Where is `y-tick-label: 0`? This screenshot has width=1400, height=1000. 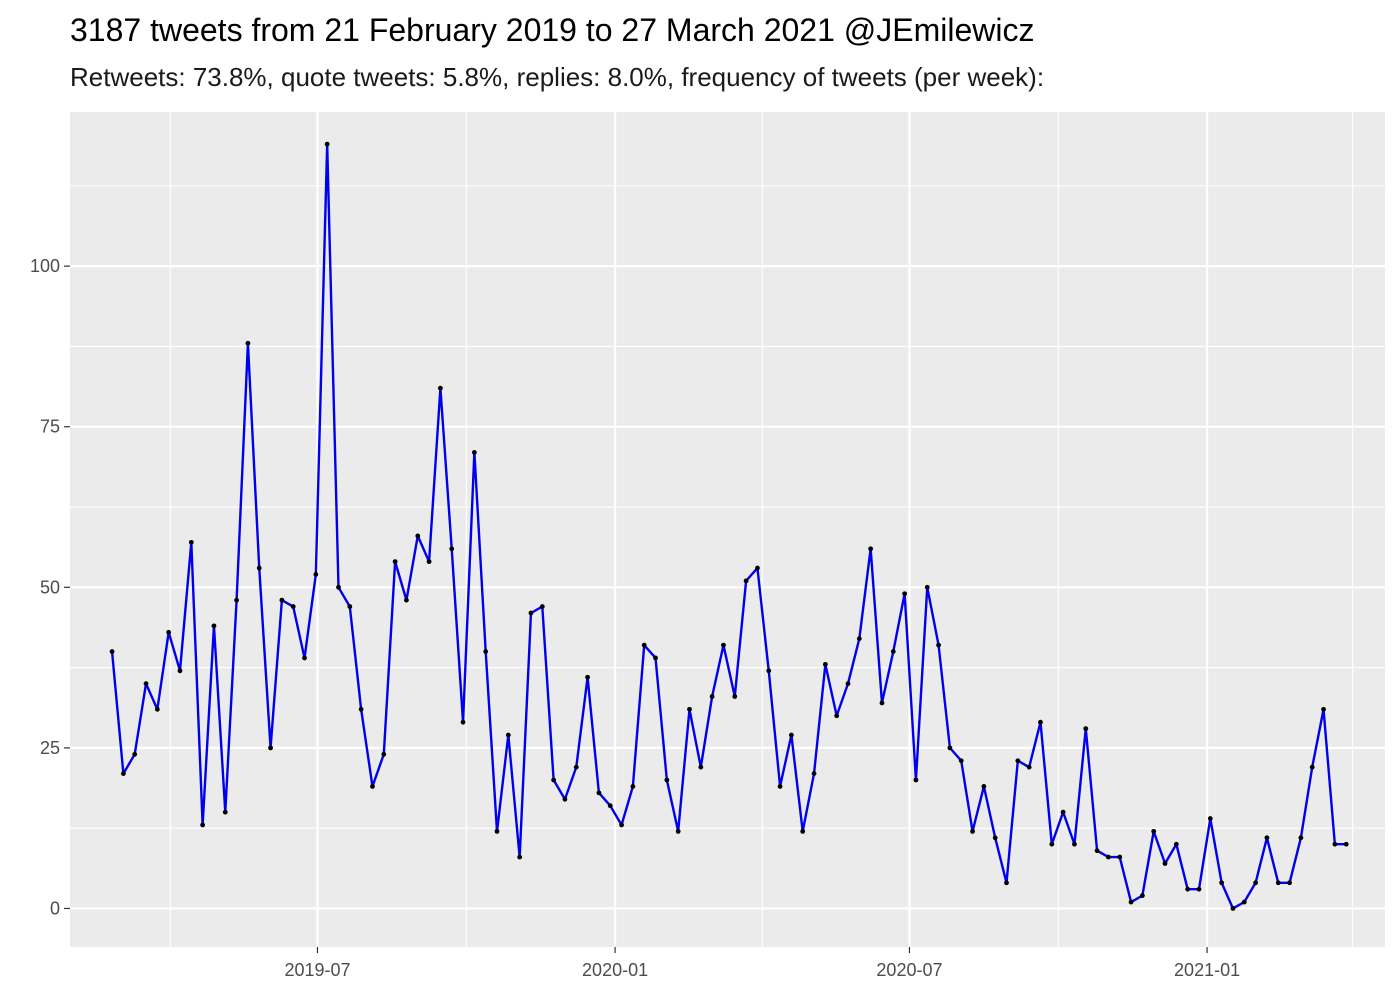 y-tick-label: 0 is located at coordinates (55, 908).